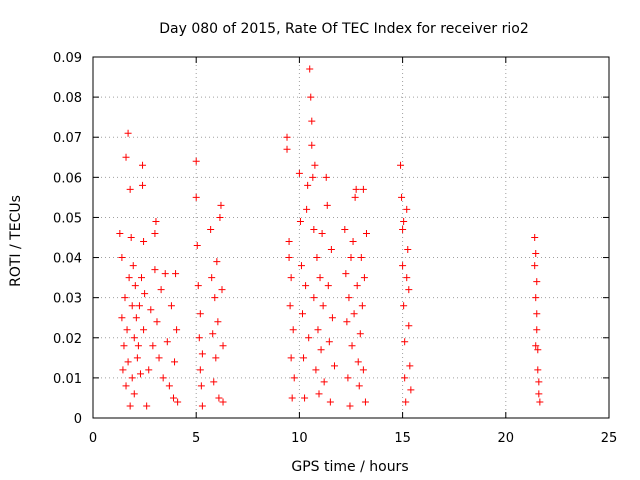  What do you see at coordinates (67, 98) in the screenshot?
I see `y-tick-label: 0.08` at bounding box center [67, 98].